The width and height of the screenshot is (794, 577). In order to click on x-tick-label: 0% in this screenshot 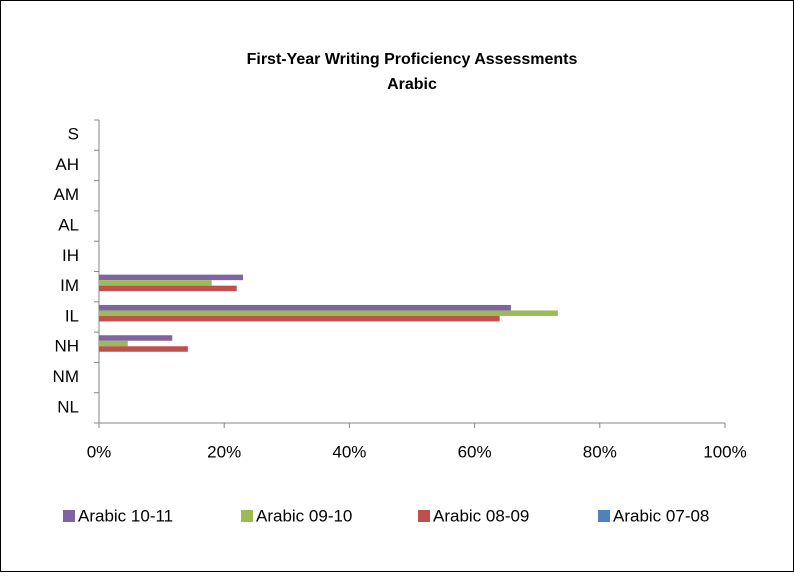, I will do `click(99, 451)`.